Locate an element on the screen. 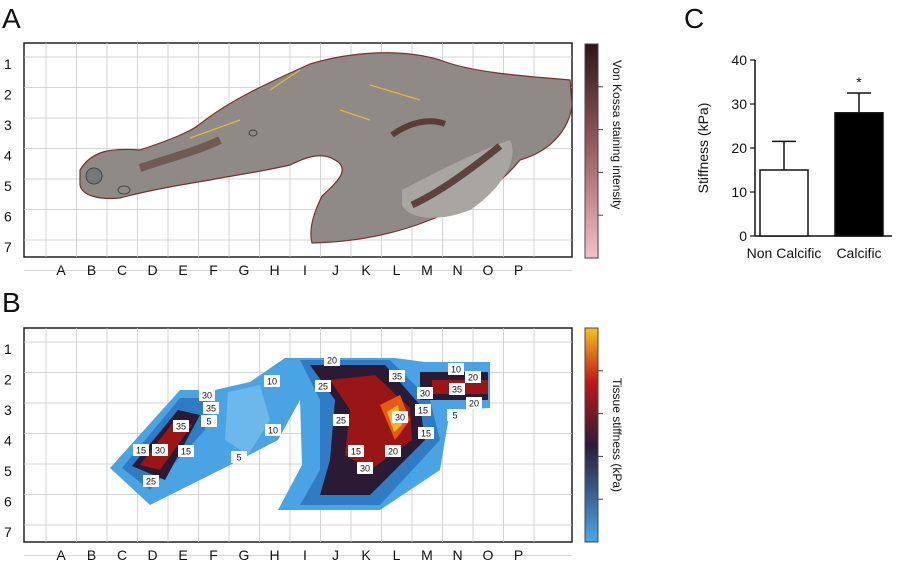  row-label-5: 5 is located at coordinates (8, 471).